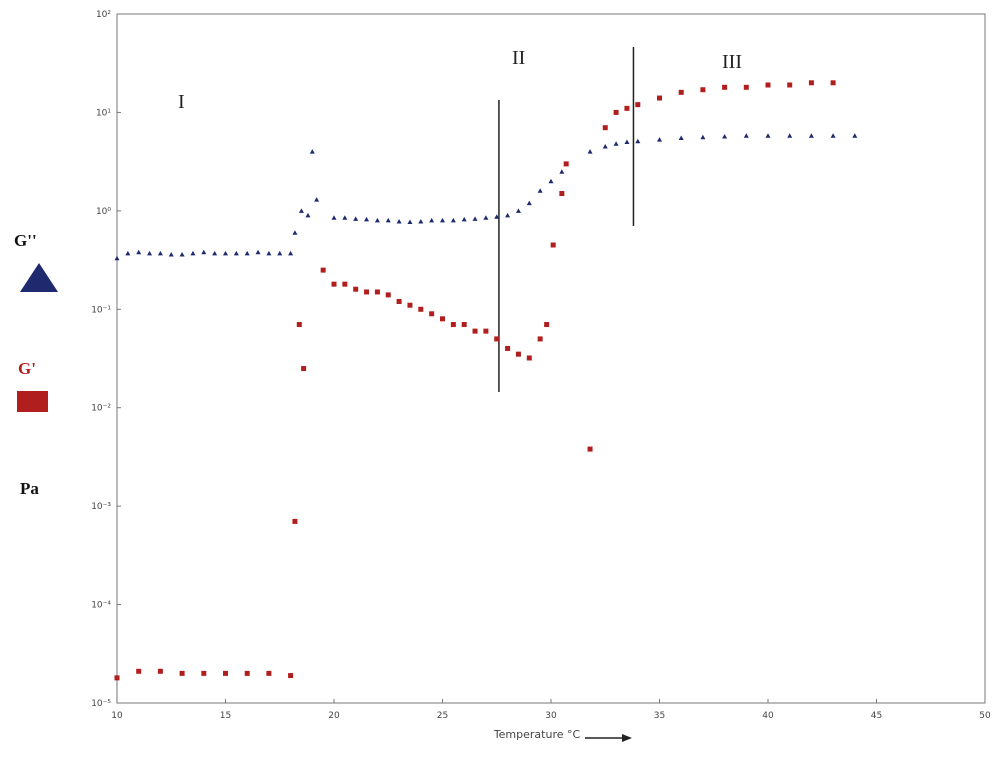 This screenshot has height=761, width=1000. What do you see at coordinates (27, 368) in the screenshot?
I see `legend-label: G'` at bounding box center [27, 368].